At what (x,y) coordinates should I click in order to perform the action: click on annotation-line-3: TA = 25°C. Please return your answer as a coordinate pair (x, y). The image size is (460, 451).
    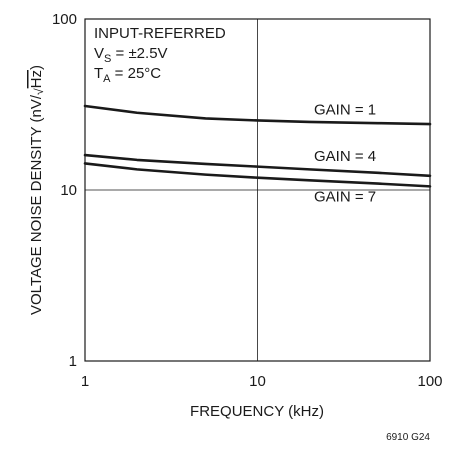
    Looking at the image, I should click on (127, 75).